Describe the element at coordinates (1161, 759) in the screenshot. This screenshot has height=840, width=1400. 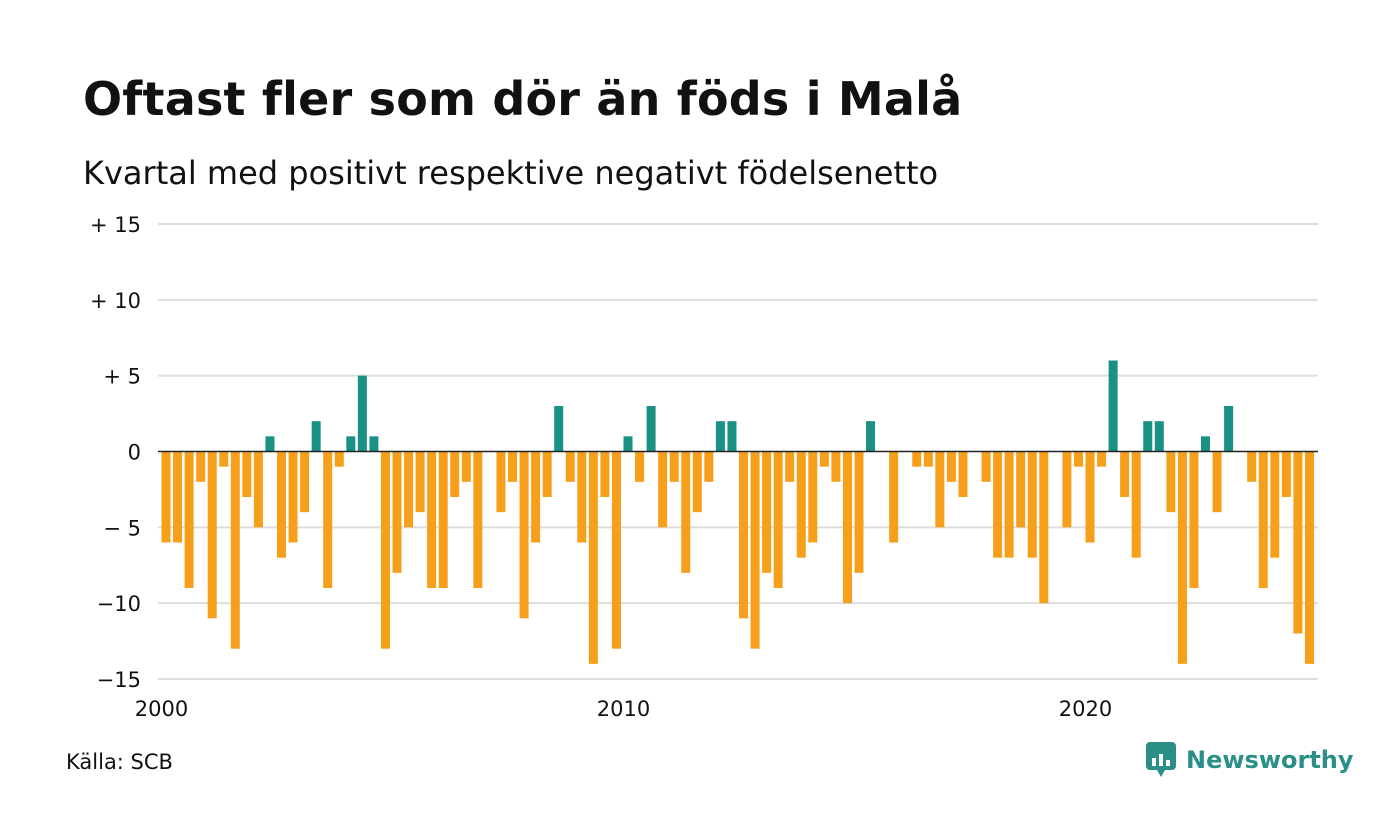
I see `newsworthy-logo-icon` at that location.